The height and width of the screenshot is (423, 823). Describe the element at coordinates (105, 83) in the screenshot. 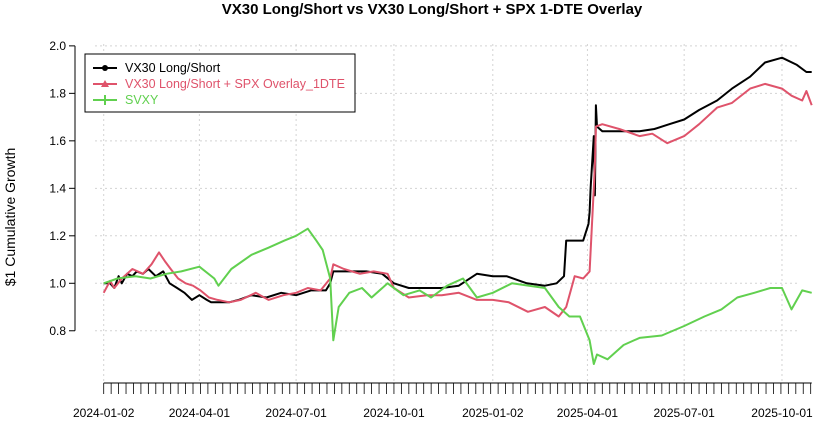

I see `legend-marker-triangle` at that location.